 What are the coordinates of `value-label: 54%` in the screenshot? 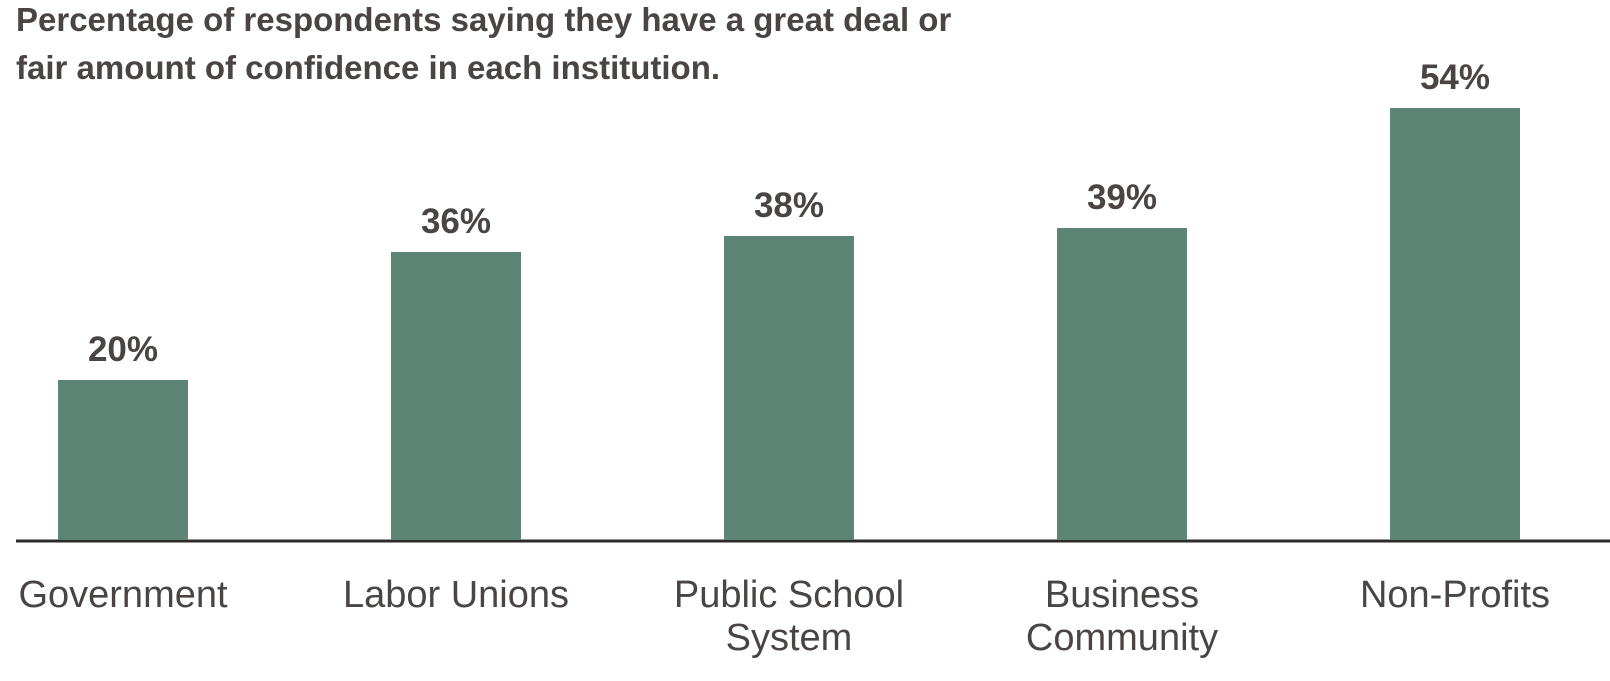 It's located at (1455, 77).